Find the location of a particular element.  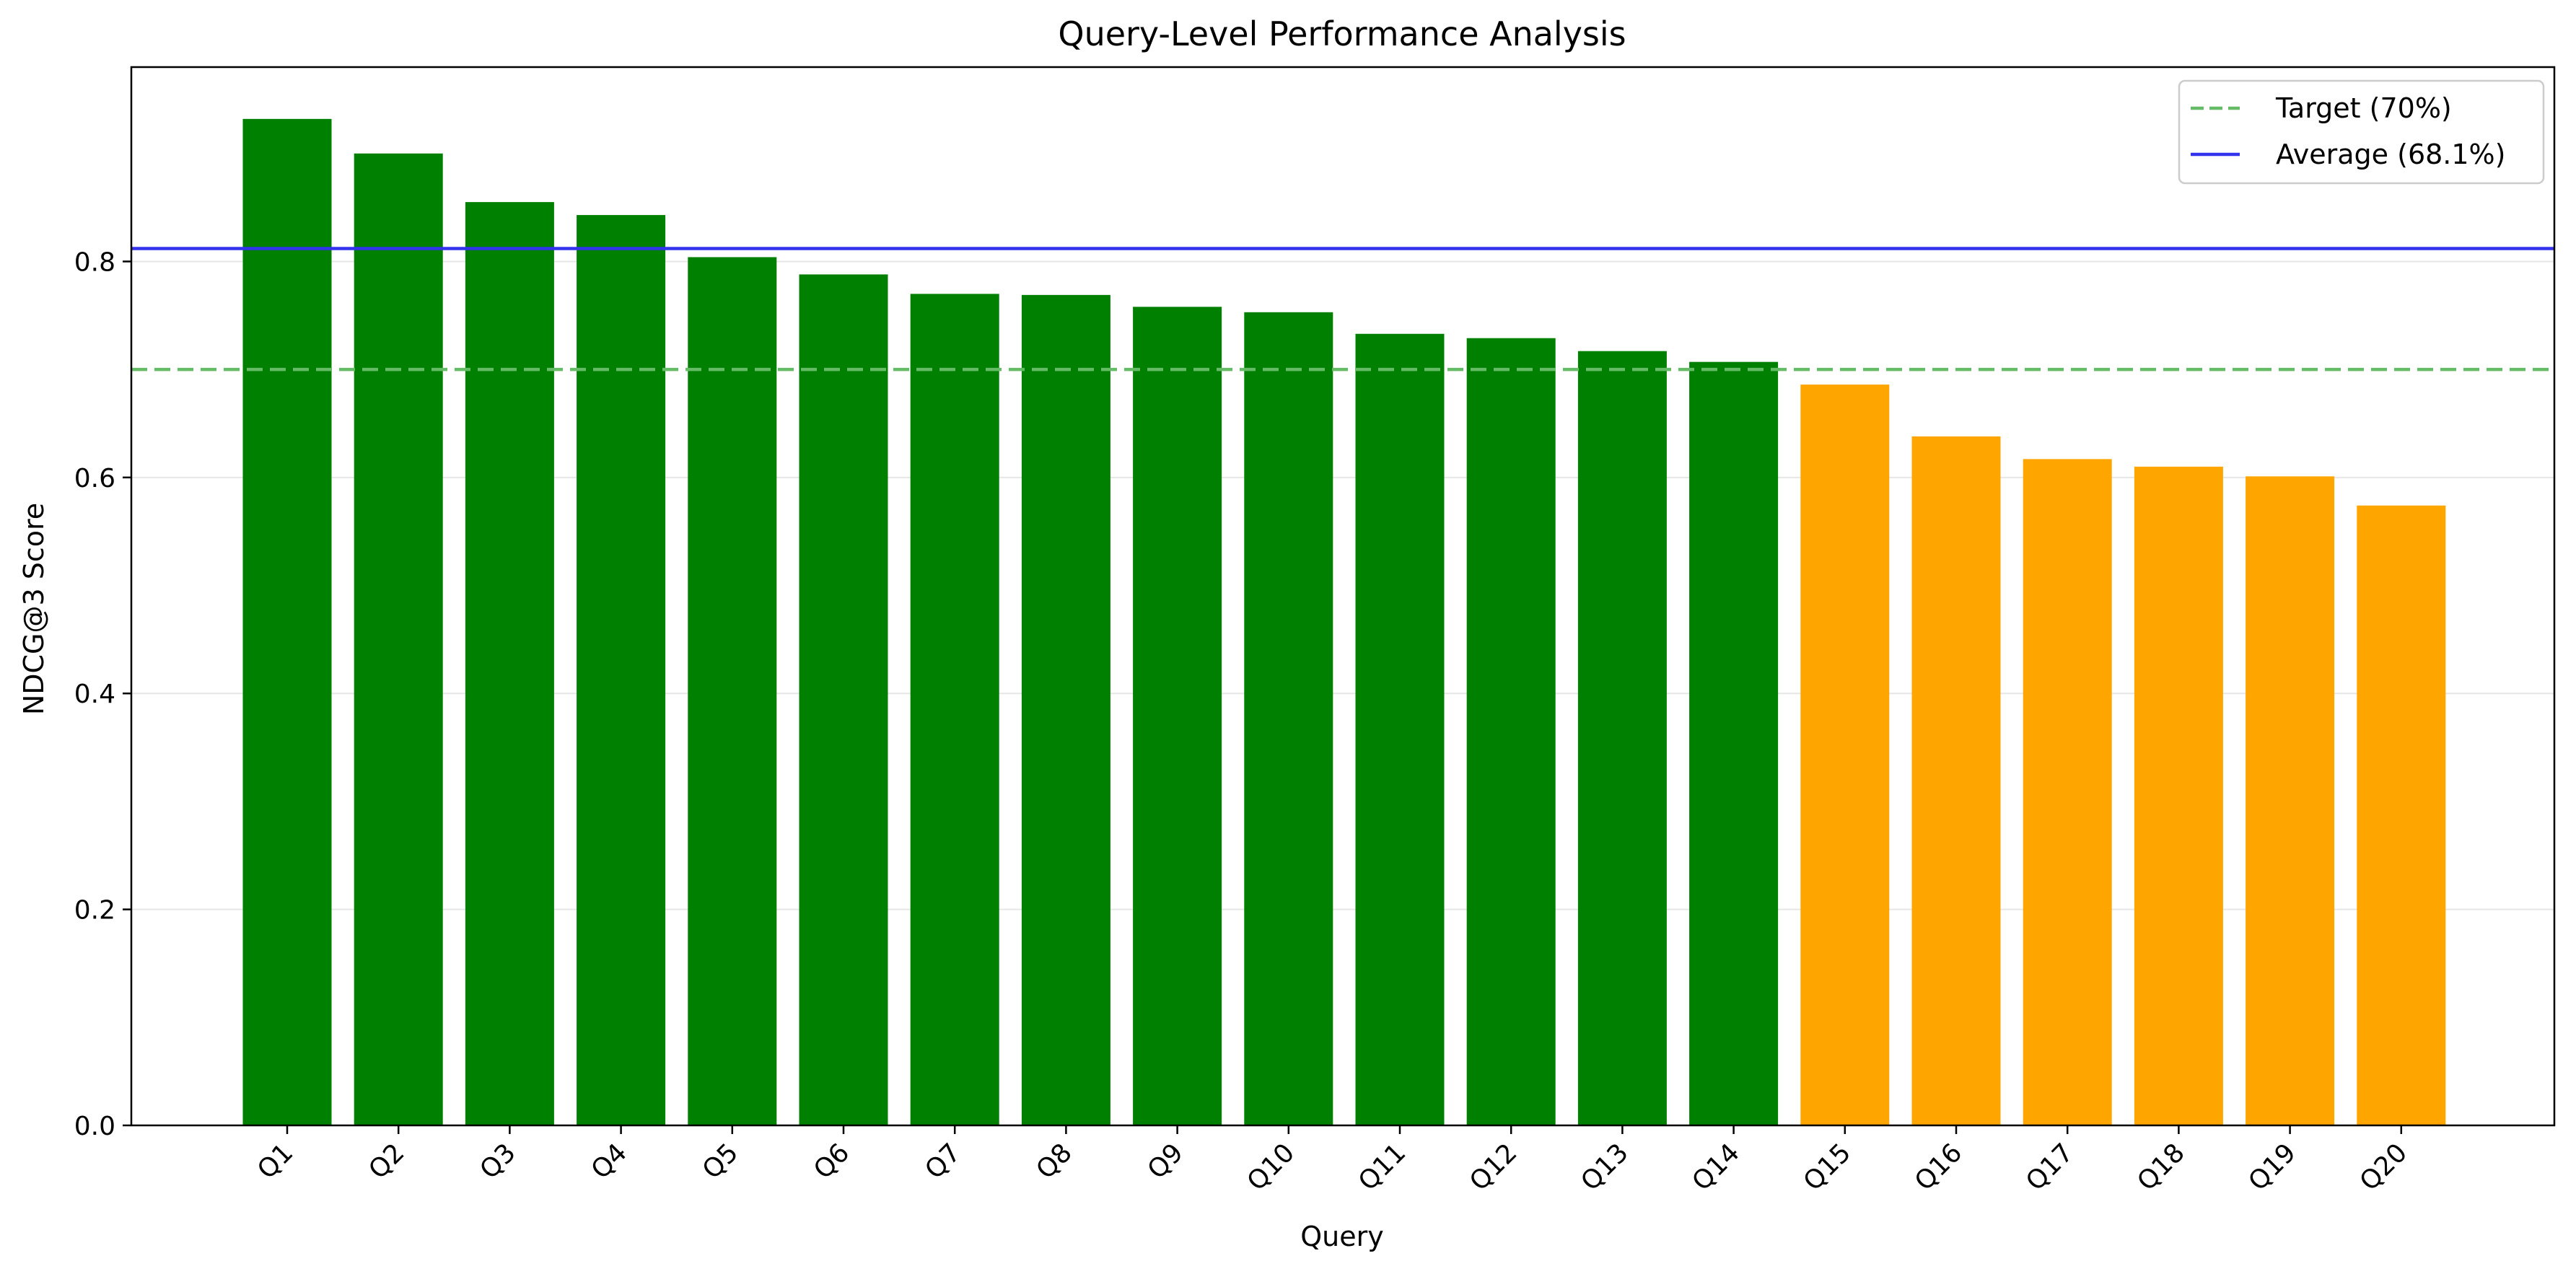

y-axis-label: NDCG@3 Score is located at coordinates (34, 609).